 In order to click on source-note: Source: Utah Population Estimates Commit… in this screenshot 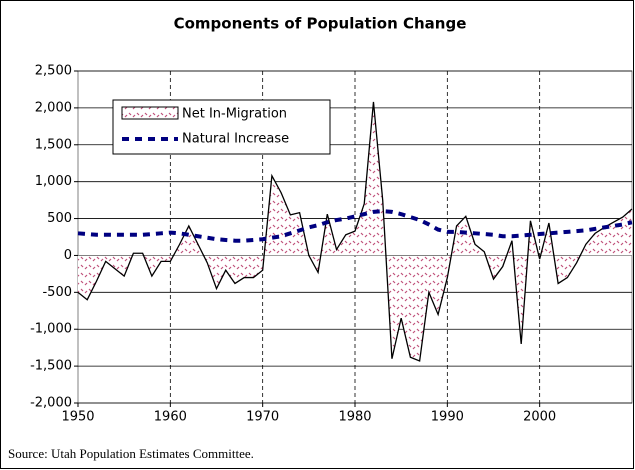, I will do `click(131, 453)`.